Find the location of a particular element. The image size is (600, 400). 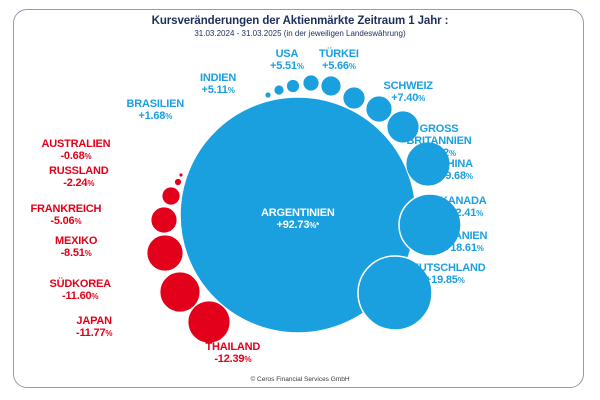

label-name: SPANIEN is located at coordinates (464, 236).